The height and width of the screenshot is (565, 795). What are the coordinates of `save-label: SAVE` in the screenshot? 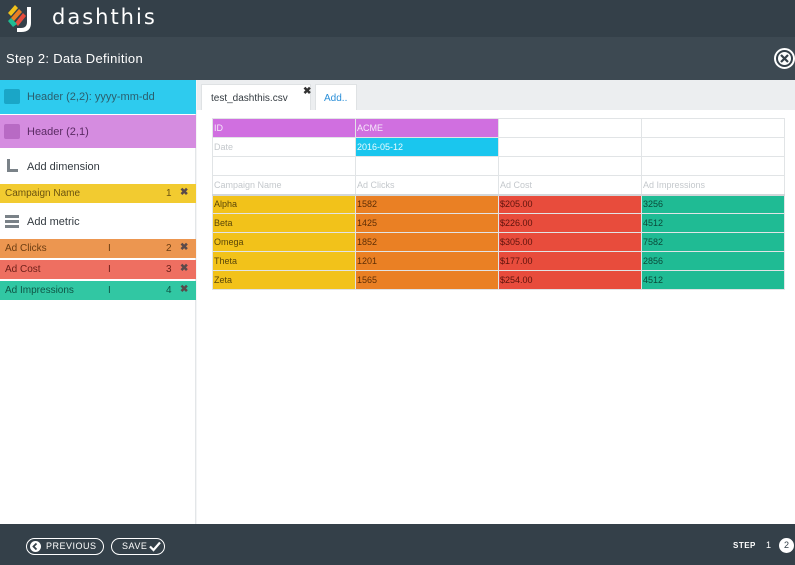 It's located at (135, 546).